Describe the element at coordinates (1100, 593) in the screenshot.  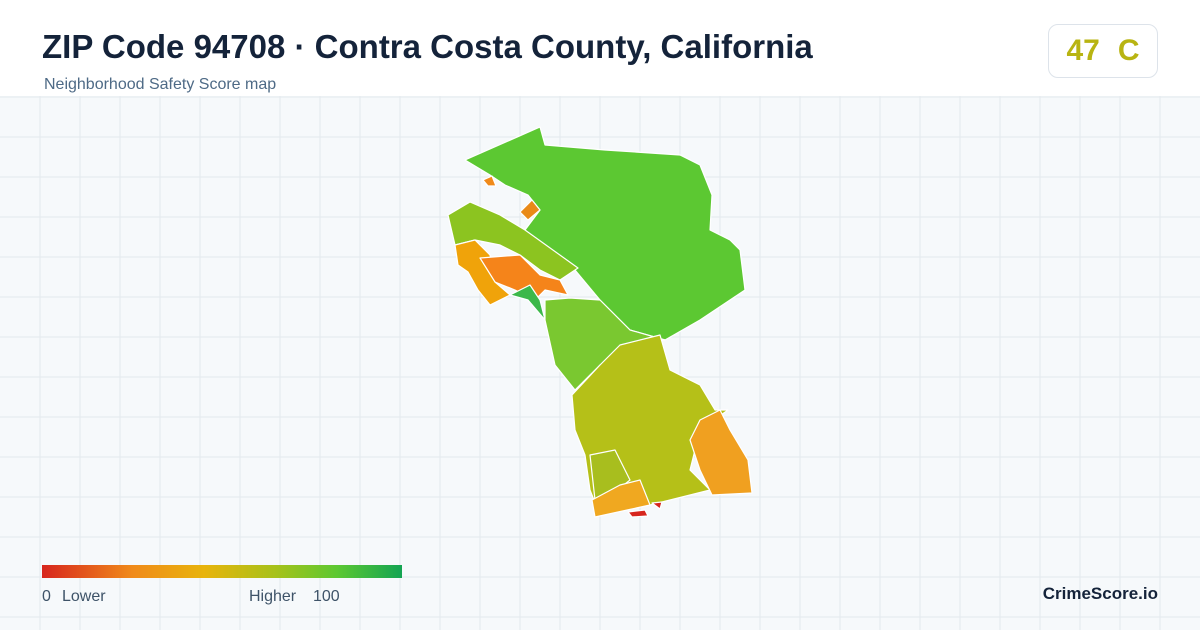
I see `brand: CrimeScore.io` at that location.